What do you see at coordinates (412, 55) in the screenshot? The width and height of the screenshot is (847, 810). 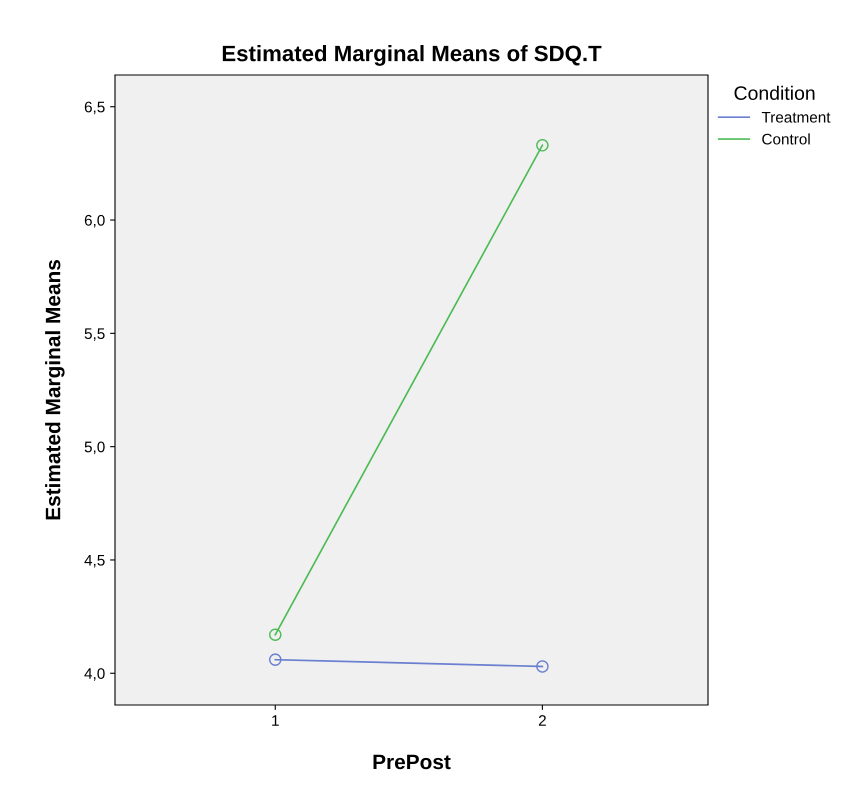 I see `chart-title: Estimated Marginal Means of SDQ.T` at bounding box center [412, 55].